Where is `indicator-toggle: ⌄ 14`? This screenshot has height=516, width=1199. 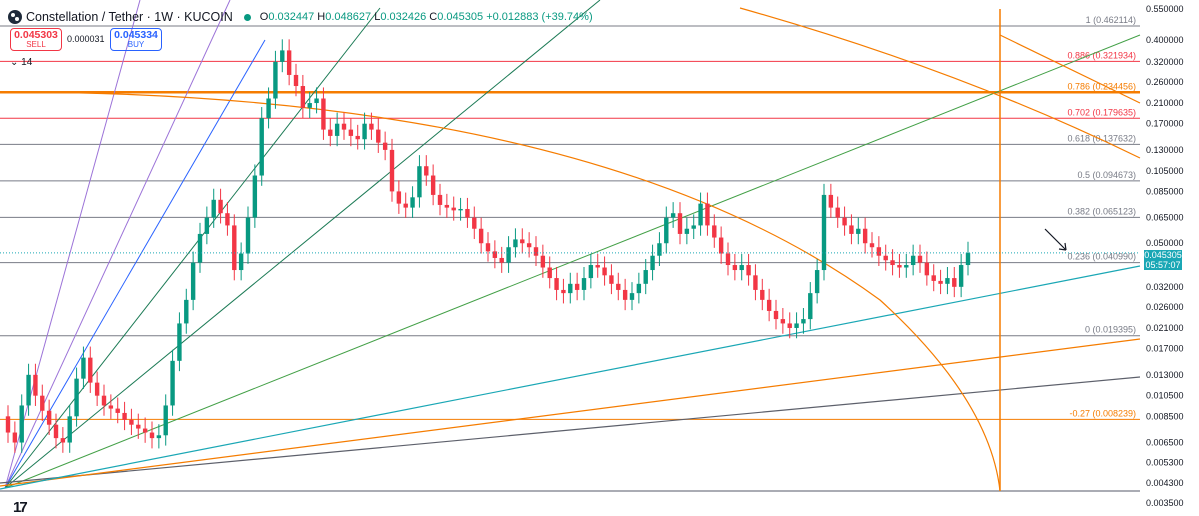
indicator-toggle: ⌄ 14 is located at coordinates (21, 62).